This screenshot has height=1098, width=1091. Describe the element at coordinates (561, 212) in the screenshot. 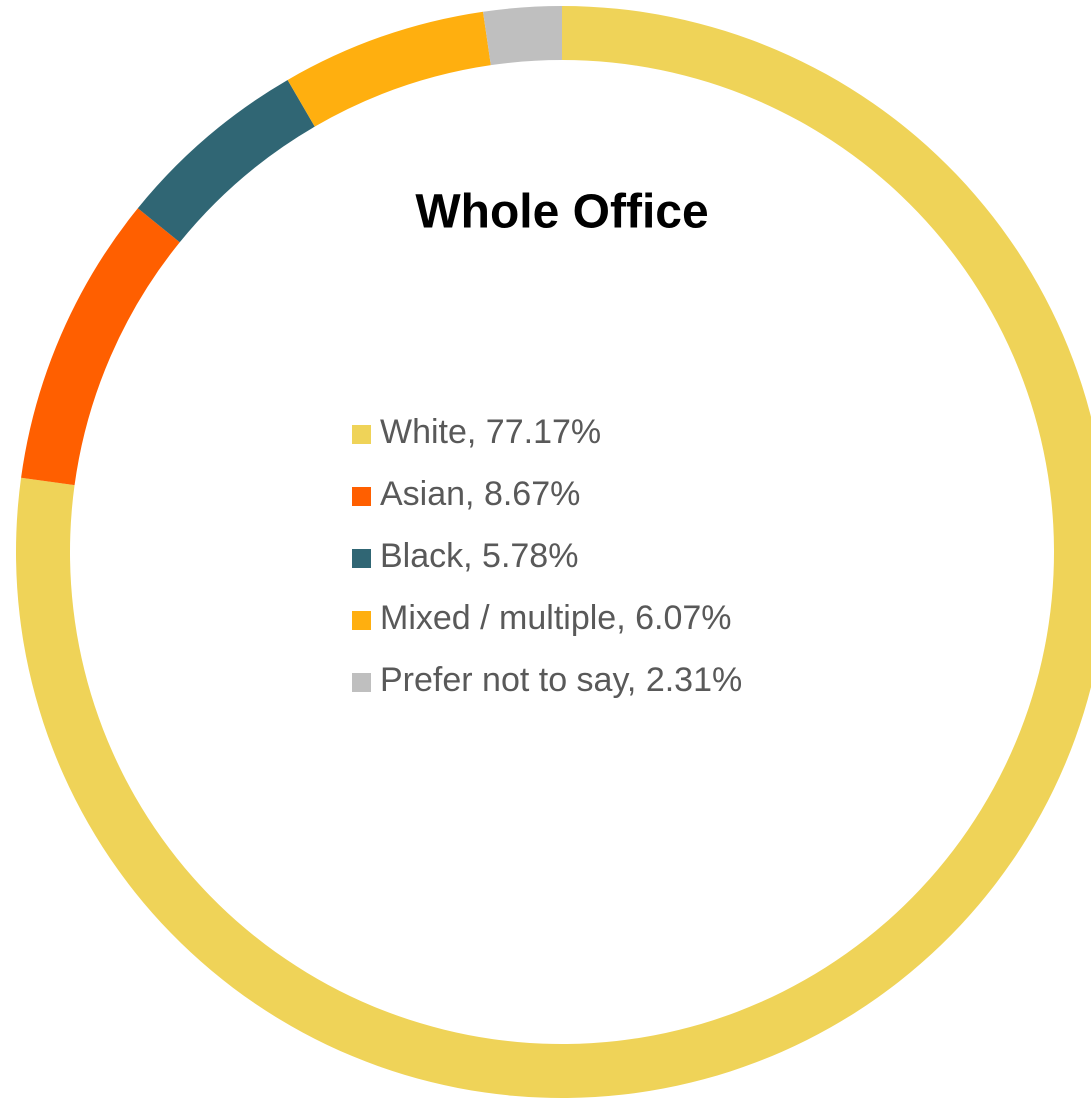

I see `chart-title: Whole Office` at that location.